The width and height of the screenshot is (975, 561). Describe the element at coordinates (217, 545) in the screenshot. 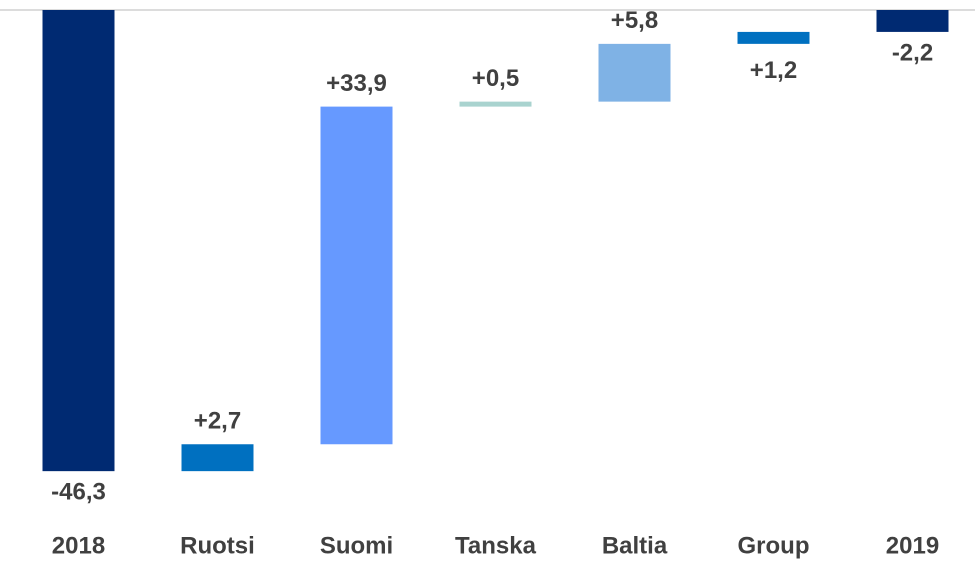

I see `x-tick-label: Ruotsi` at that location.